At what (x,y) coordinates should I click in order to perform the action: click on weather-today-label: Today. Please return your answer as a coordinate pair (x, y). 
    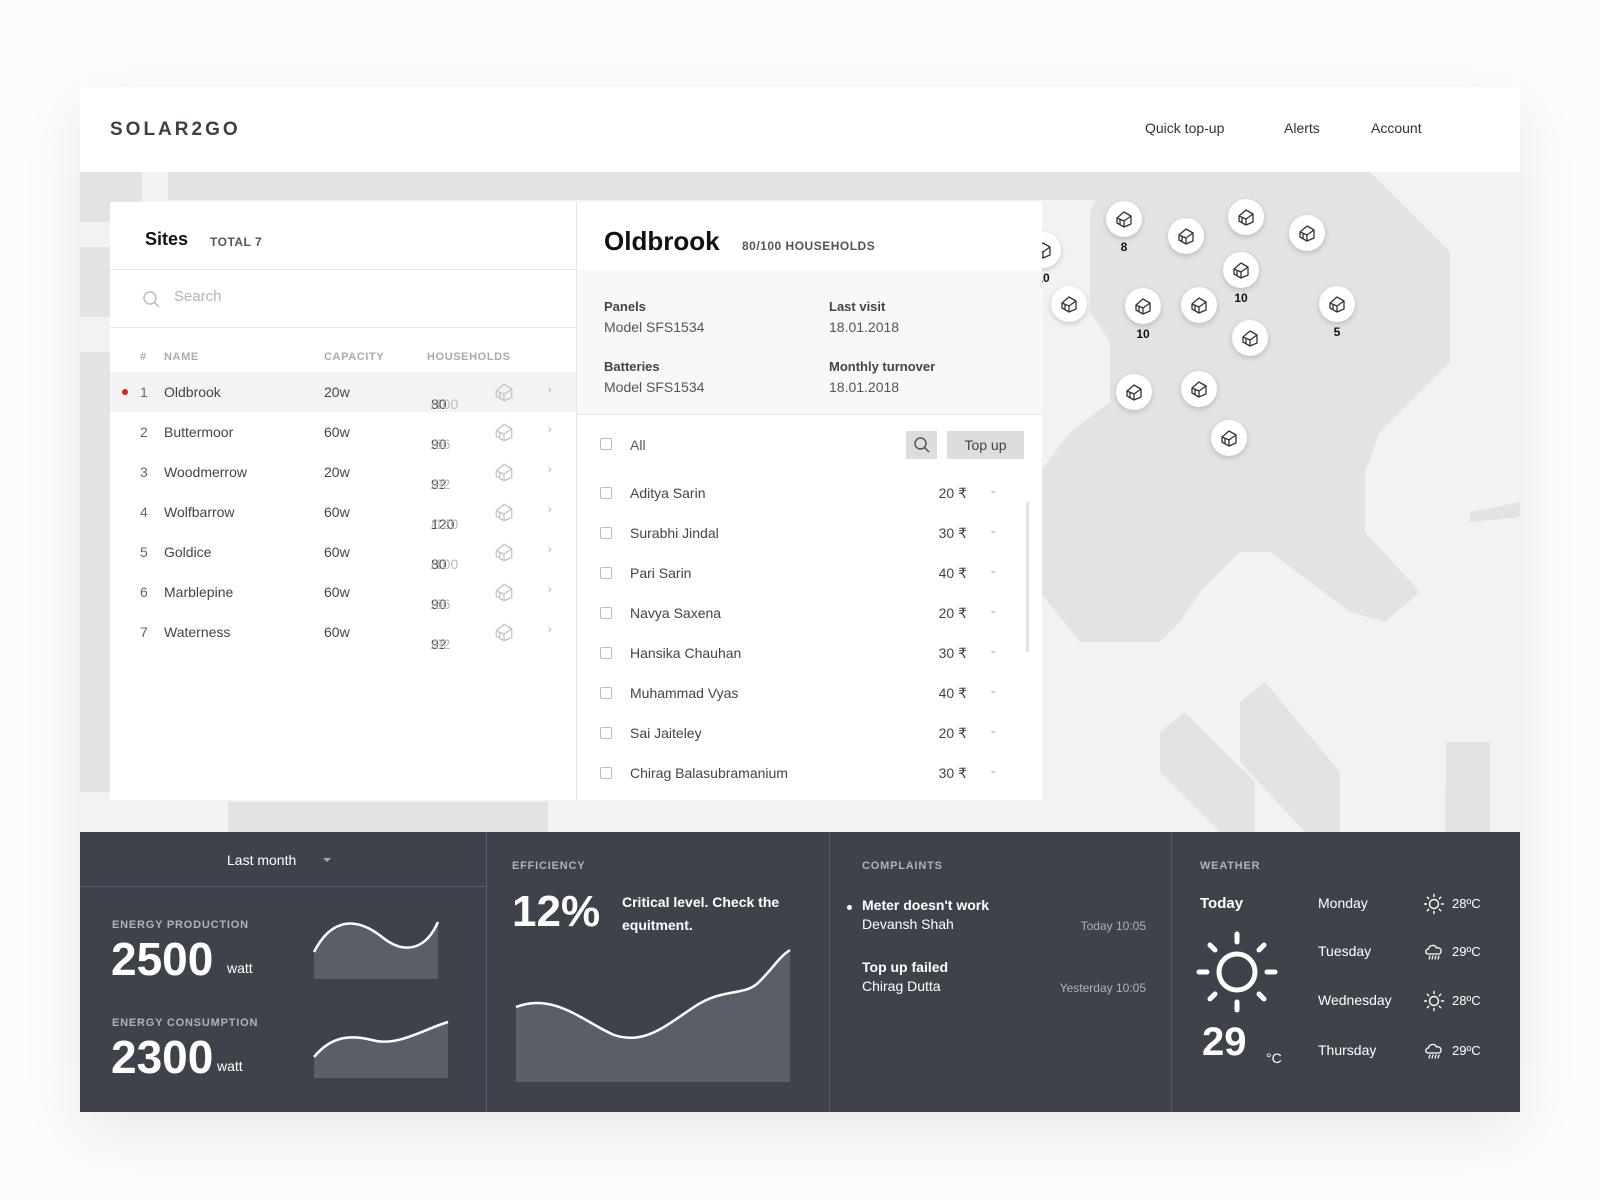
    Looking at the image, I should click on (1222, 903).